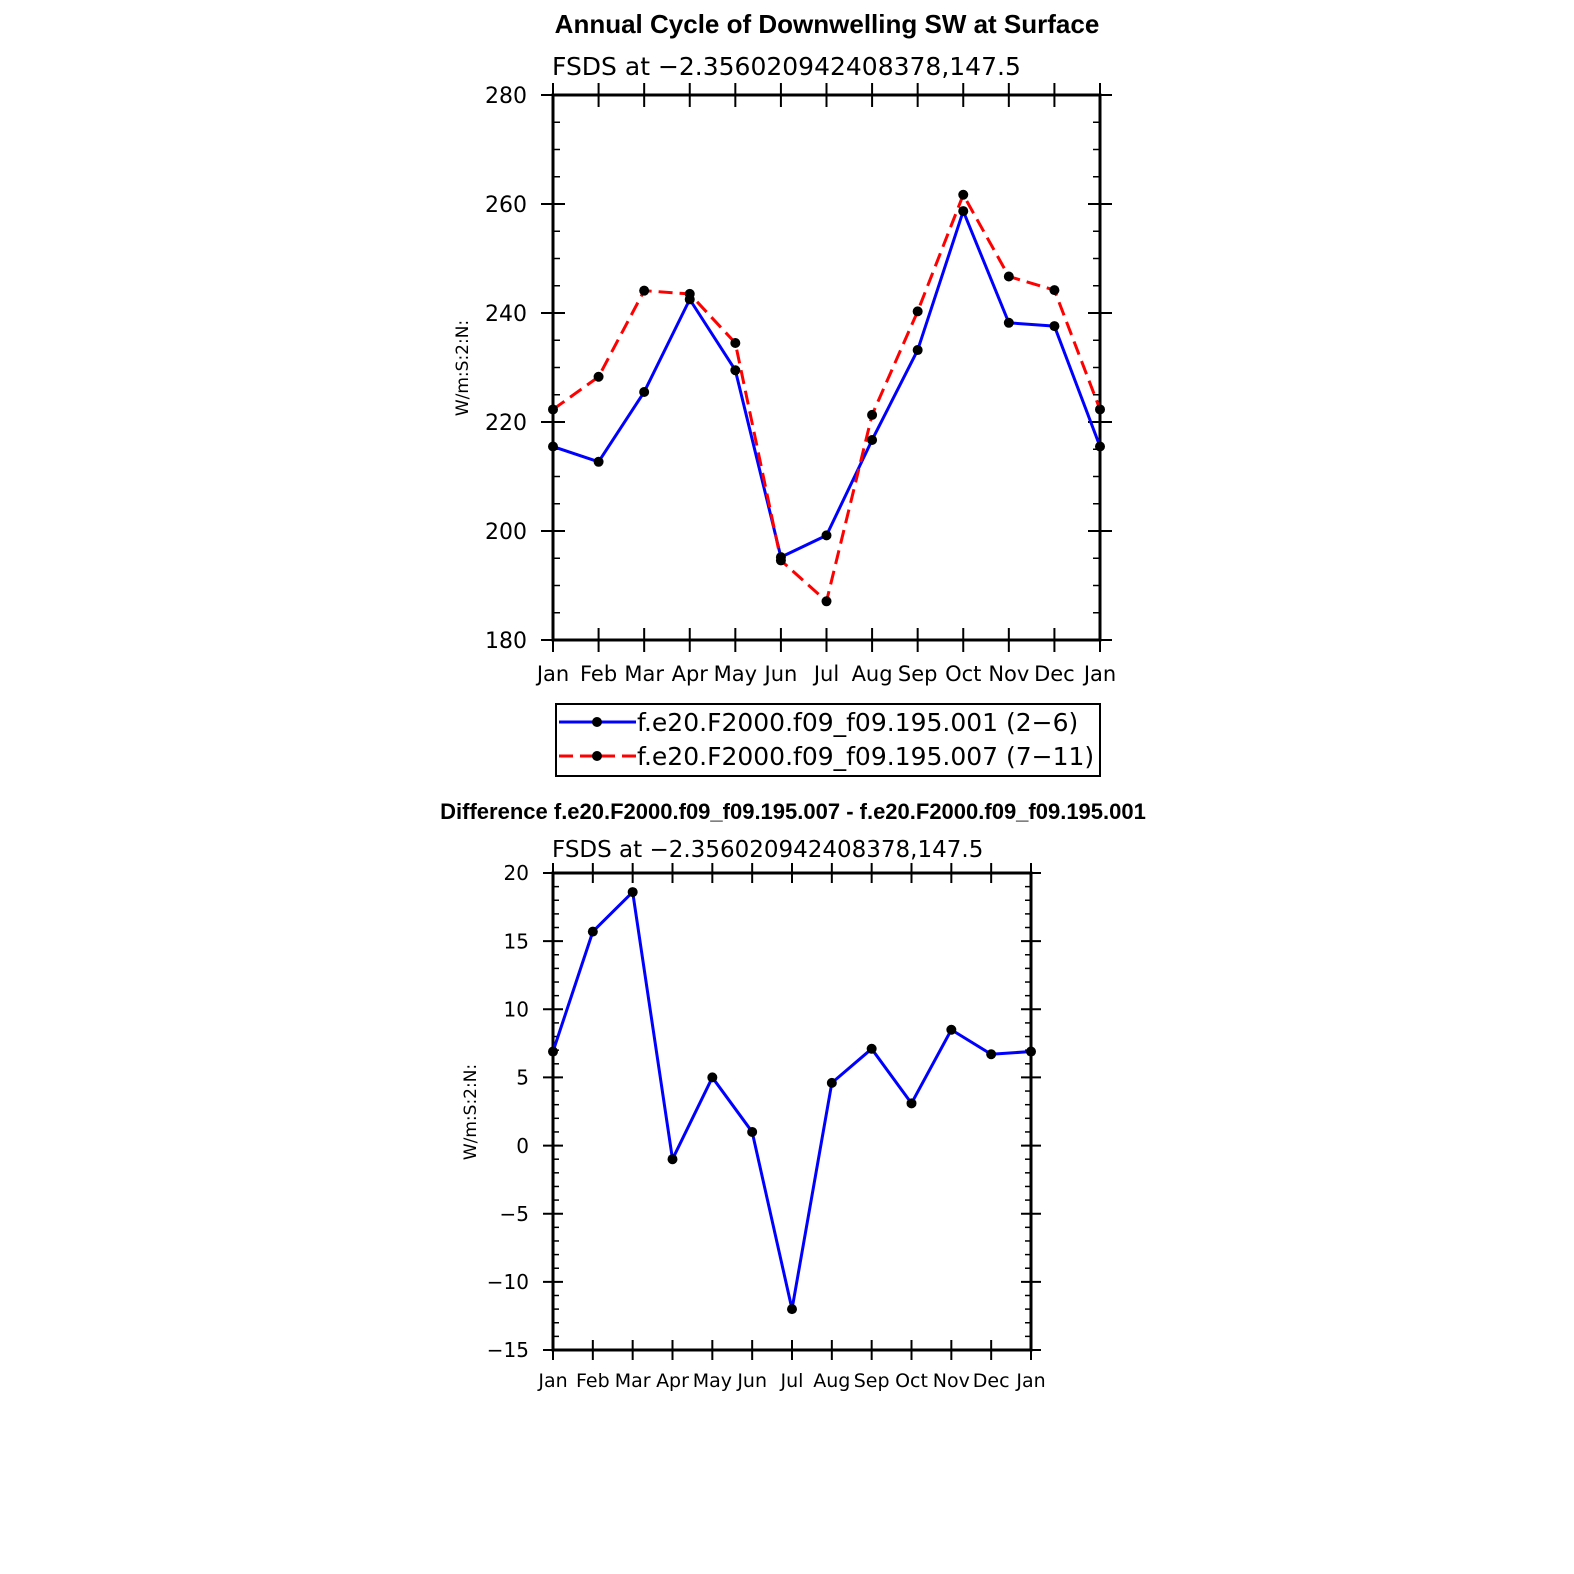 This screenshot has width=1574, height=1574. I want to click on chart1-legend-box, so click(828, 740).